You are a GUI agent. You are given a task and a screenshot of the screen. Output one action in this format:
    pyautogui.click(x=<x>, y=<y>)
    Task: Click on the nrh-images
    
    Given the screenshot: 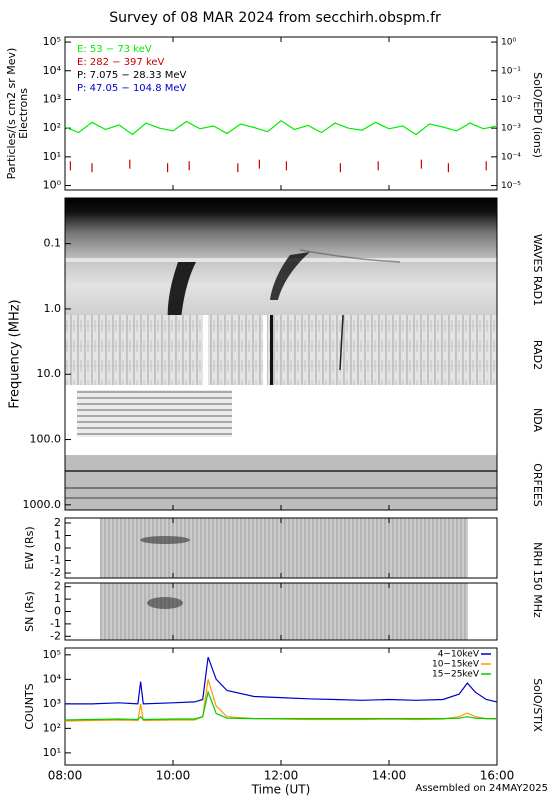 What is the action you would take?
    pyautogui.click(x=284, y=579)
    